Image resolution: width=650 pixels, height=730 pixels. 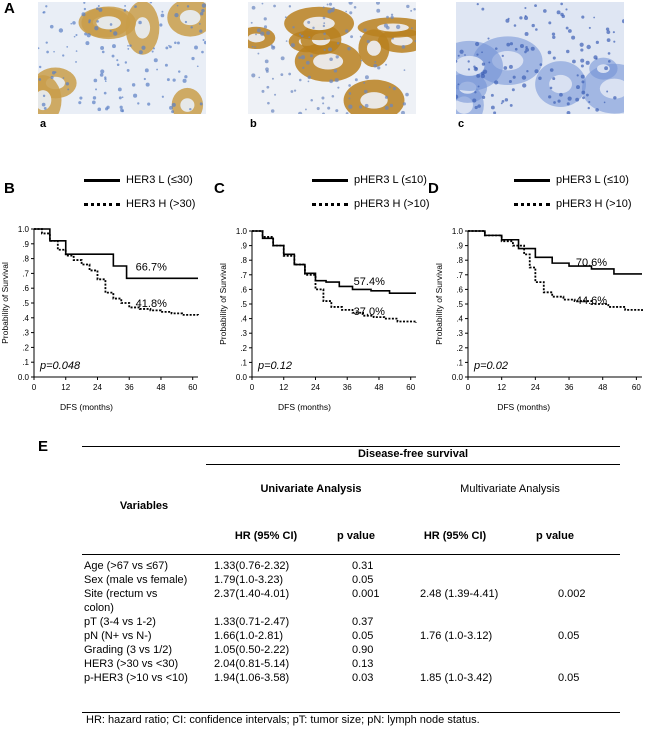 I want to click on y-tick-label: .3, so click(x=25, y=333).